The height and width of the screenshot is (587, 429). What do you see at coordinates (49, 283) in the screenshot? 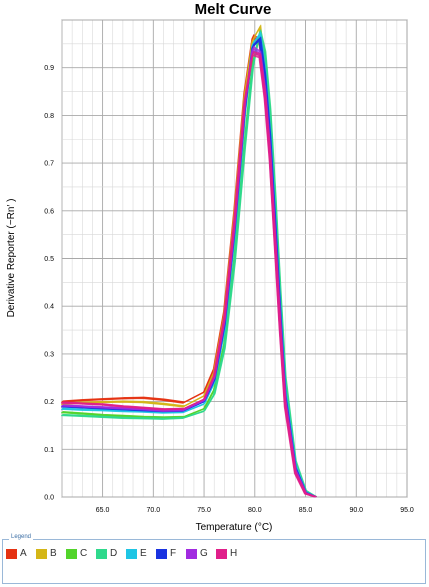
I see `y-axis-ticks: 0.0 0.1 0.2 0.3 0.4 0.5 0.6 0.7 0.8 0.9` at bounding box center [49, 283].